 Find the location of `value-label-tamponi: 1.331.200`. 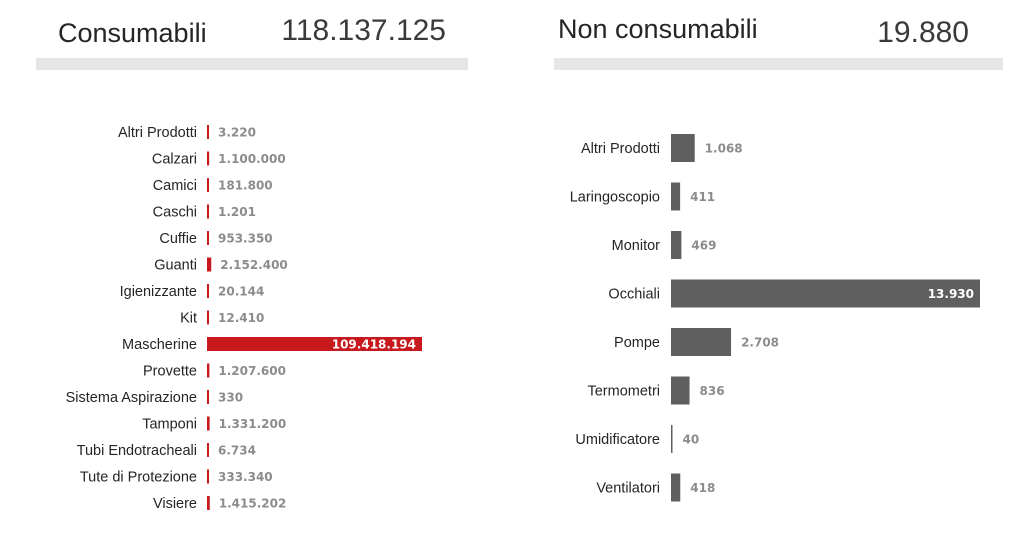

value-label-tamponi: 1.331.200 is located at coordinates (253, 424).